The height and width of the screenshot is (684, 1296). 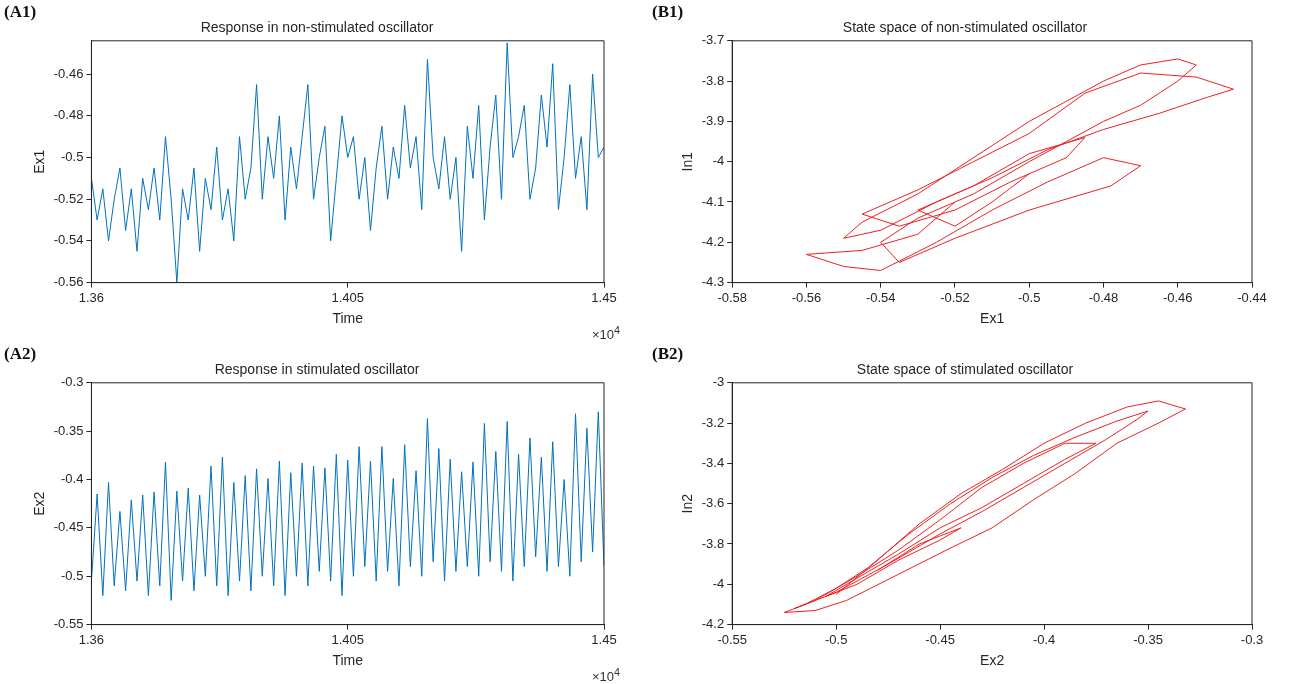 What do you see at coordinates (68, 198) in the screenshot?
I see `y-tick-label: -0.52` at bounding box center [68, 198].